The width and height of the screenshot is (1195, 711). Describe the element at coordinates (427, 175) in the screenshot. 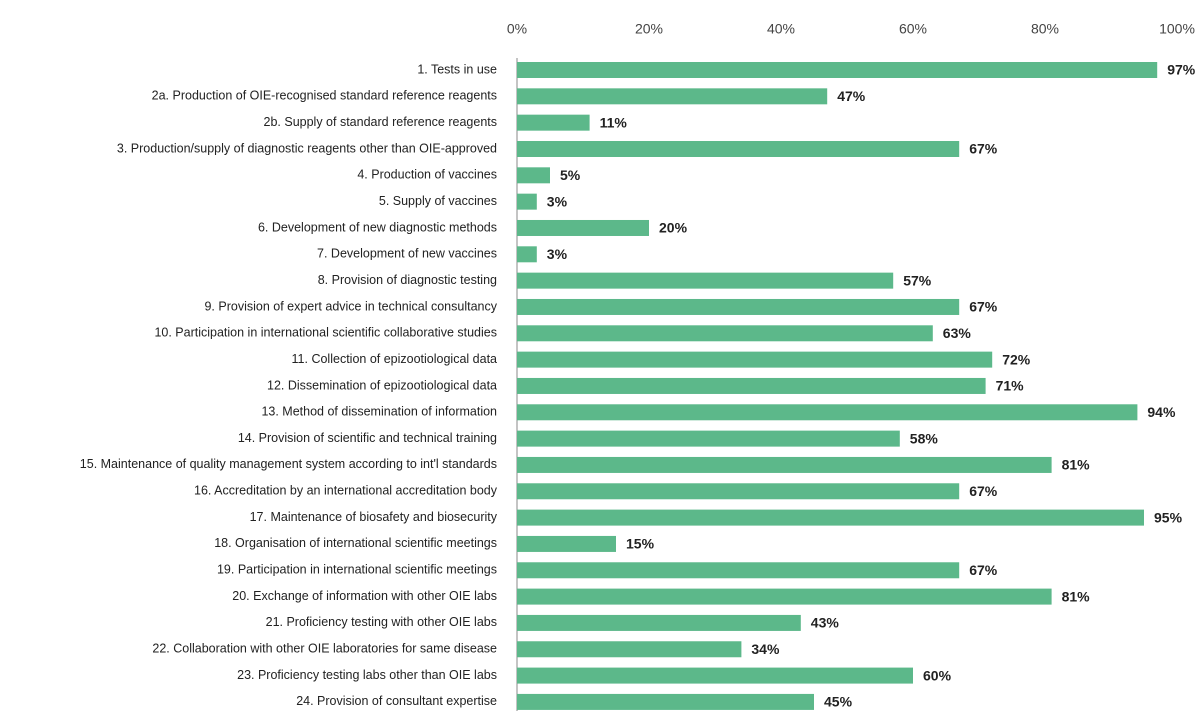

I see `y-tick-label: 4. Production of vaccines` at that location.